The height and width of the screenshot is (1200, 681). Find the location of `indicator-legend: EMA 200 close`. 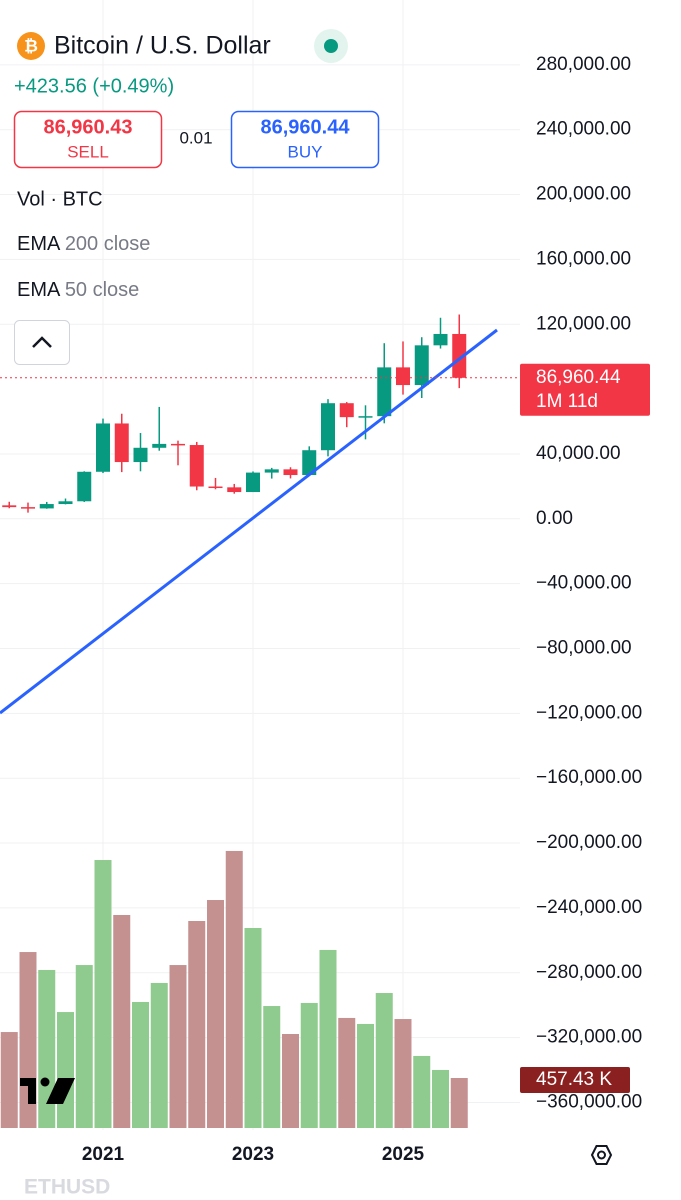

indicator-legend: EMA 200 close is located at coordinates (83, 244).